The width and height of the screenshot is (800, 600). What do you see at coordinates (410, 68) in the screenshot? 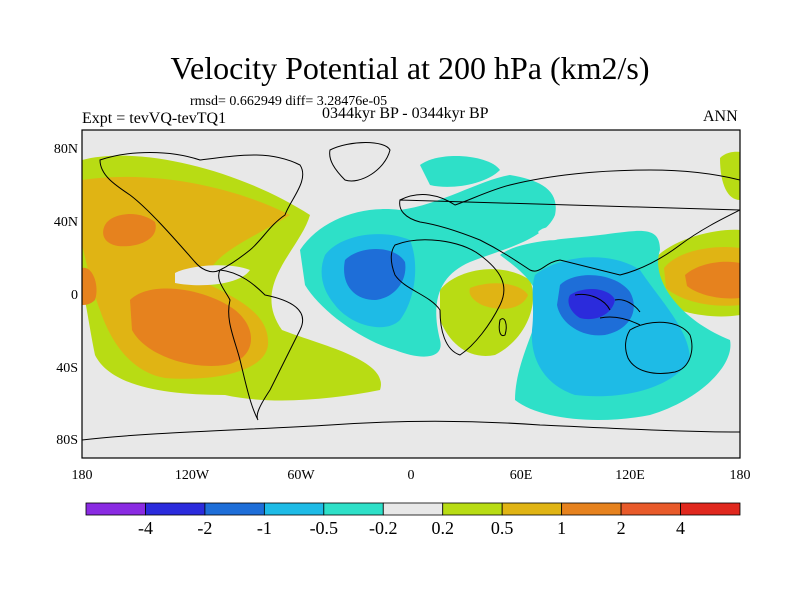
I see `map-title: Velocity Potential at 200 hPa (km2/s)` at bounding box center [410, 68].